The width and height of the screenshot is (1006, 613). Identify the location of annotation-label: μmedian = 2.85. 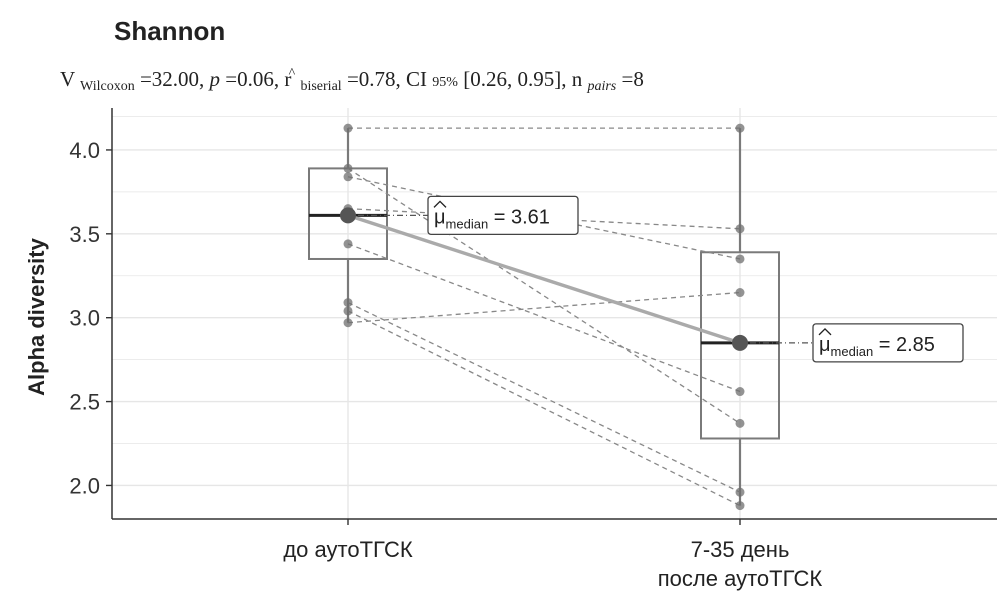
(877, 346).